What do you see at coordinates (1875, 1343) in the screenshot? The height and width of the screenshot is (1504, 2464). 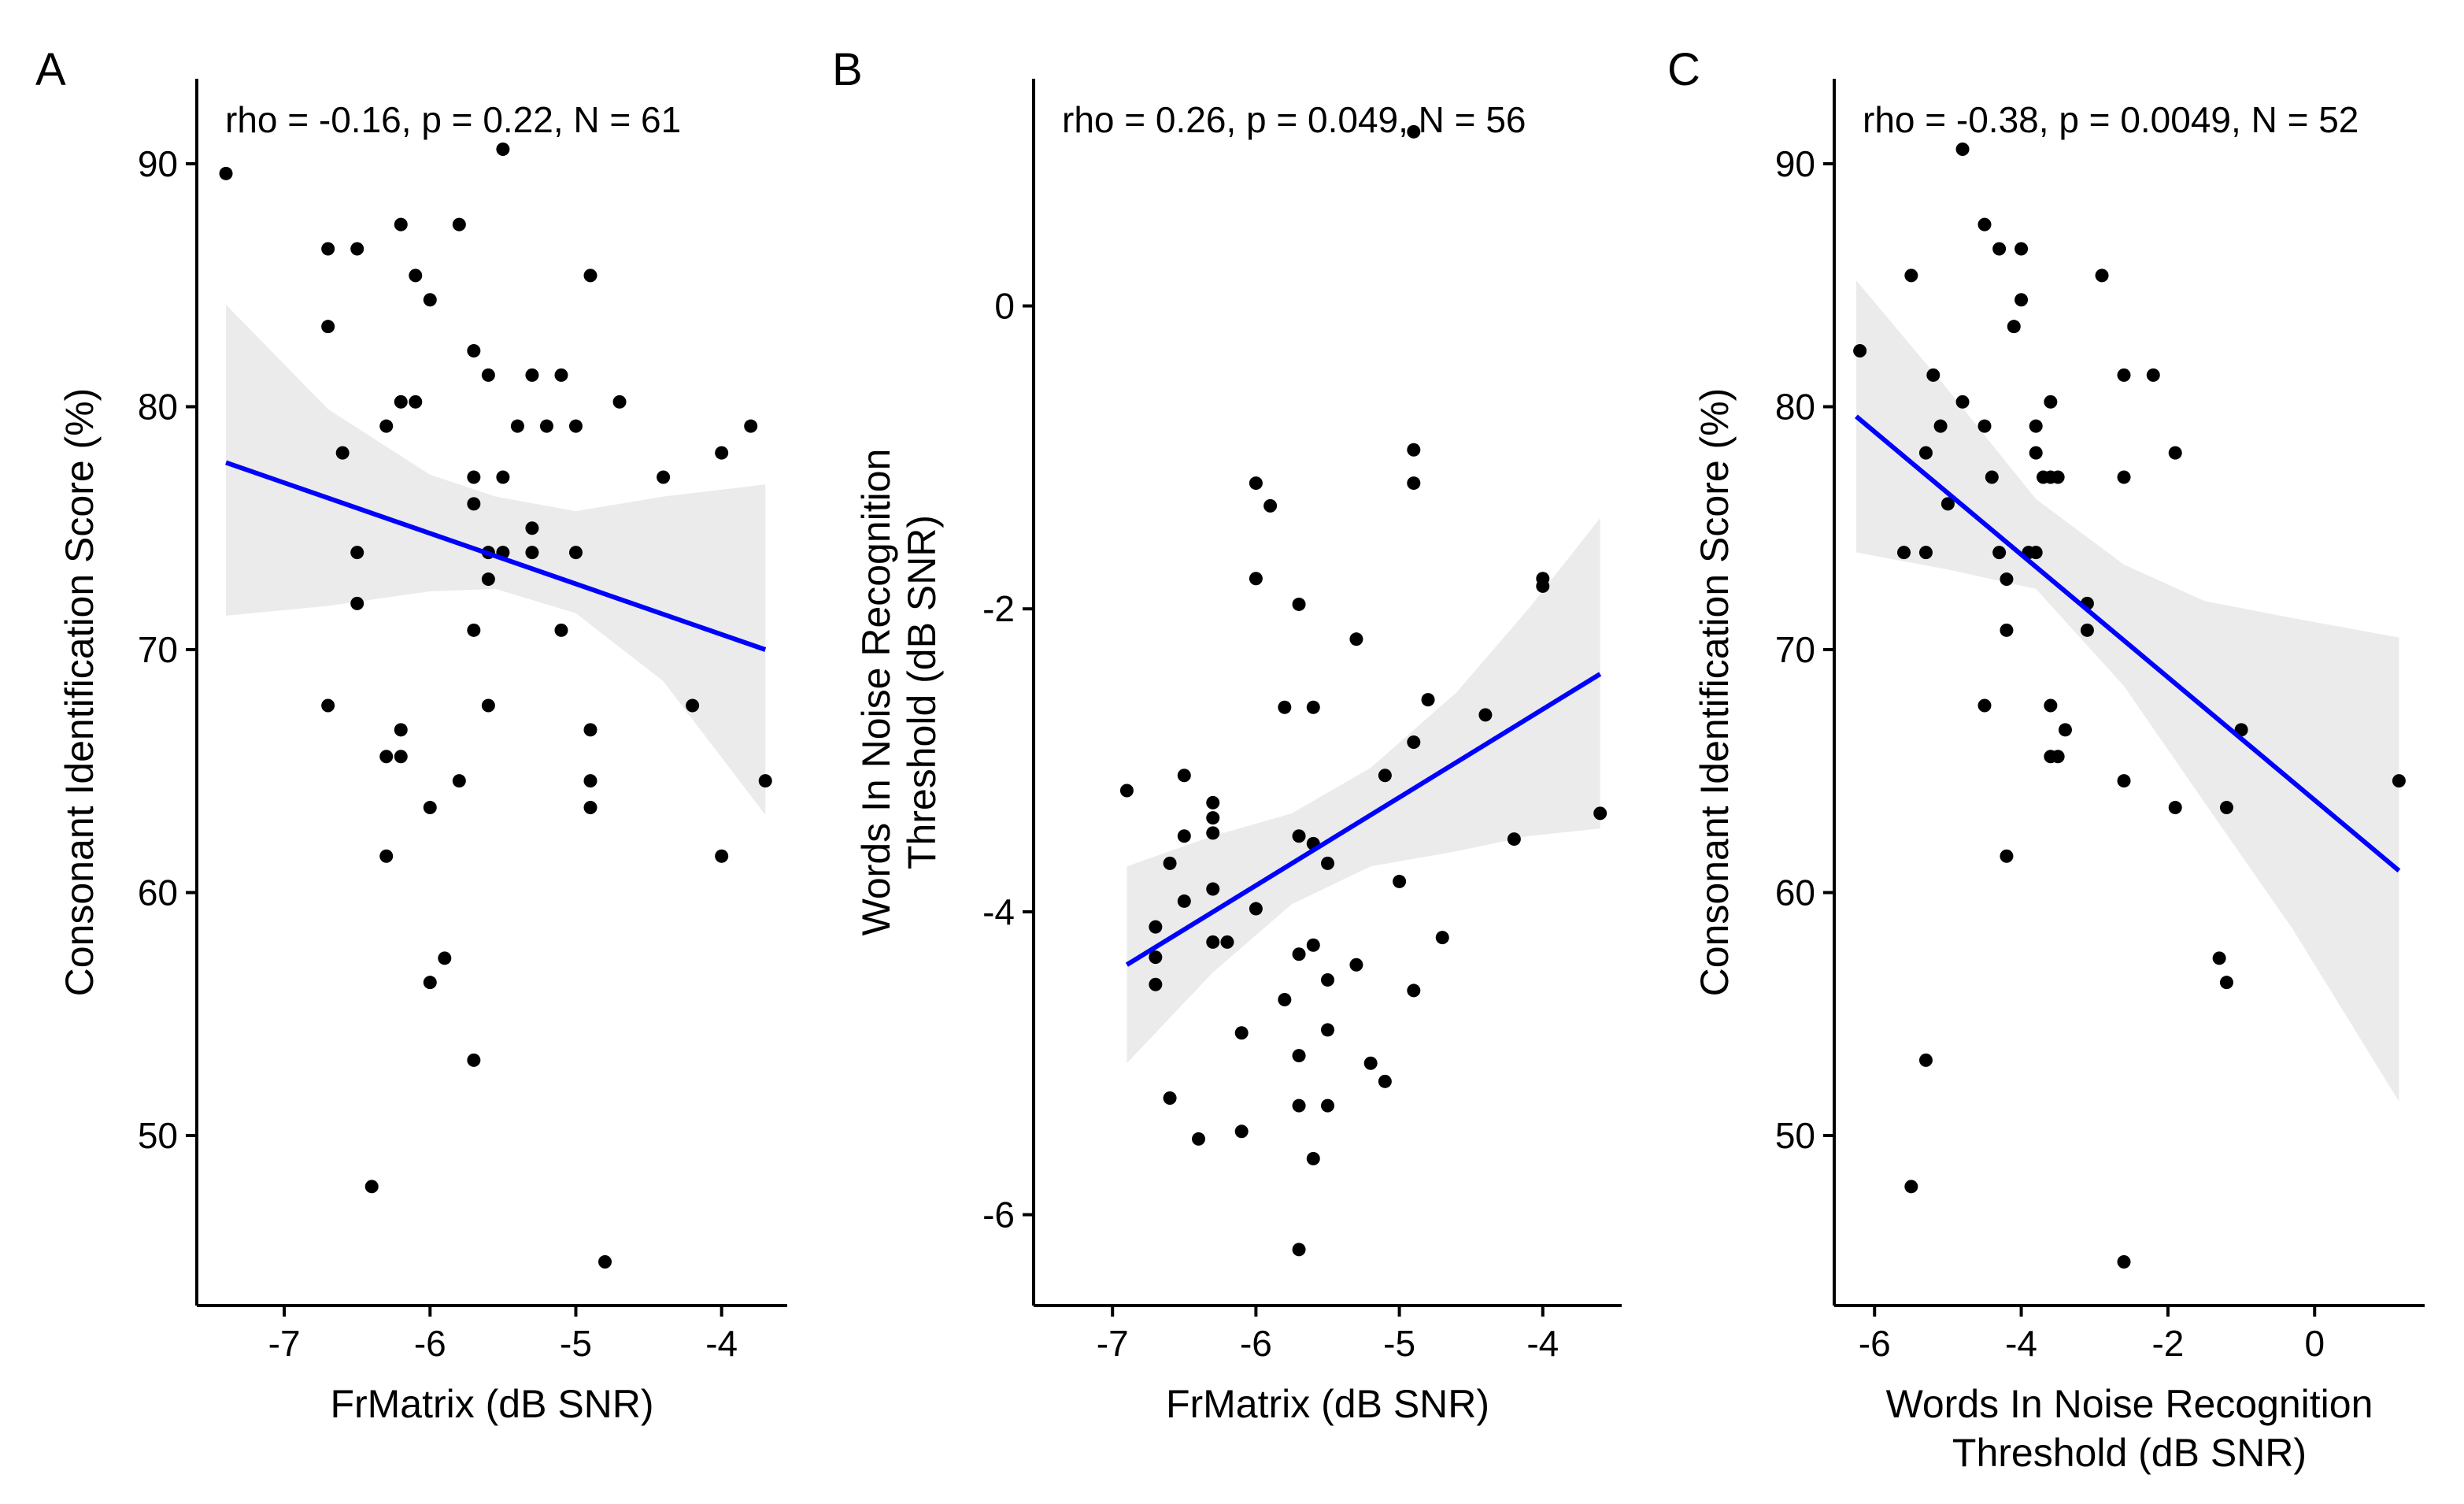 I see `x-tick-label: -6` at bounding box center [1875, 1343].